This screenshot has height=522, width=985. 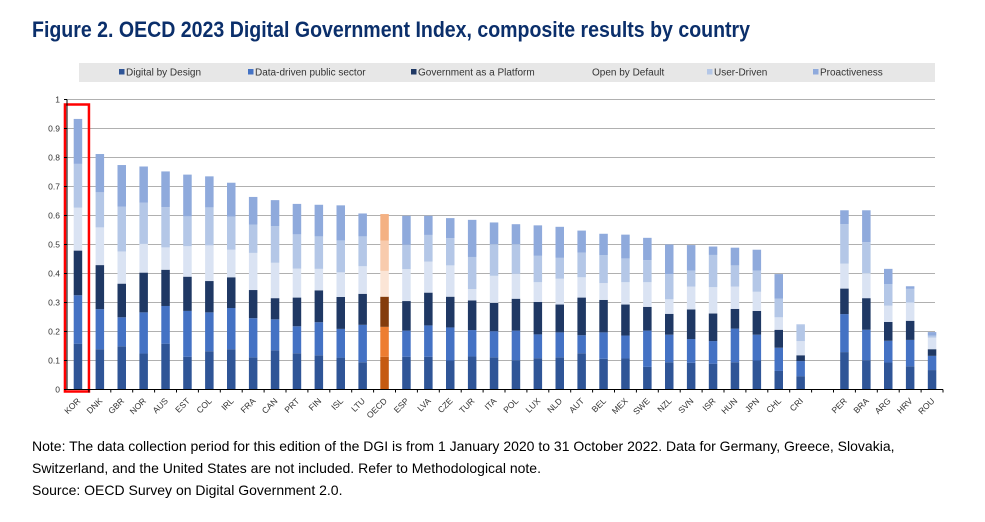 I want to click on bar-segment-digital-by-design-tur, so click(x=472, y=373).